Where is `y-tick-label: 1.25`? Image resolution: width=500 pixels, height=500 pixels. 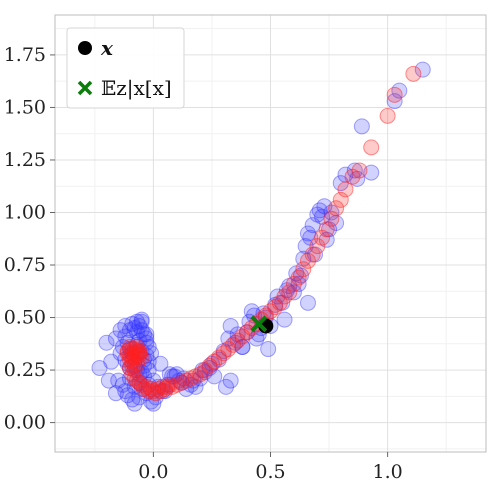 y-tick-label: 1.25 is located at coordinates (25, 160).